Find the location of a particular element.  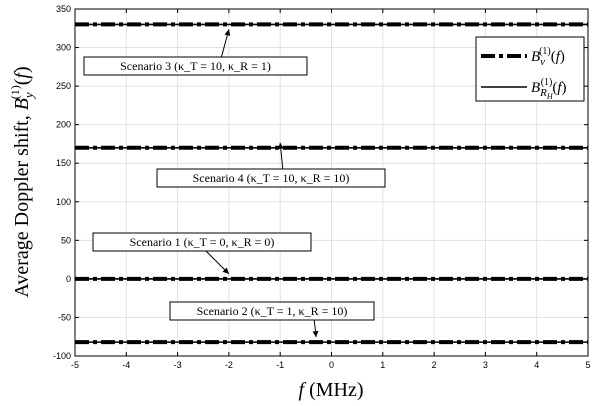

y-tick-label: 200 is located at coordinates (63, 125).